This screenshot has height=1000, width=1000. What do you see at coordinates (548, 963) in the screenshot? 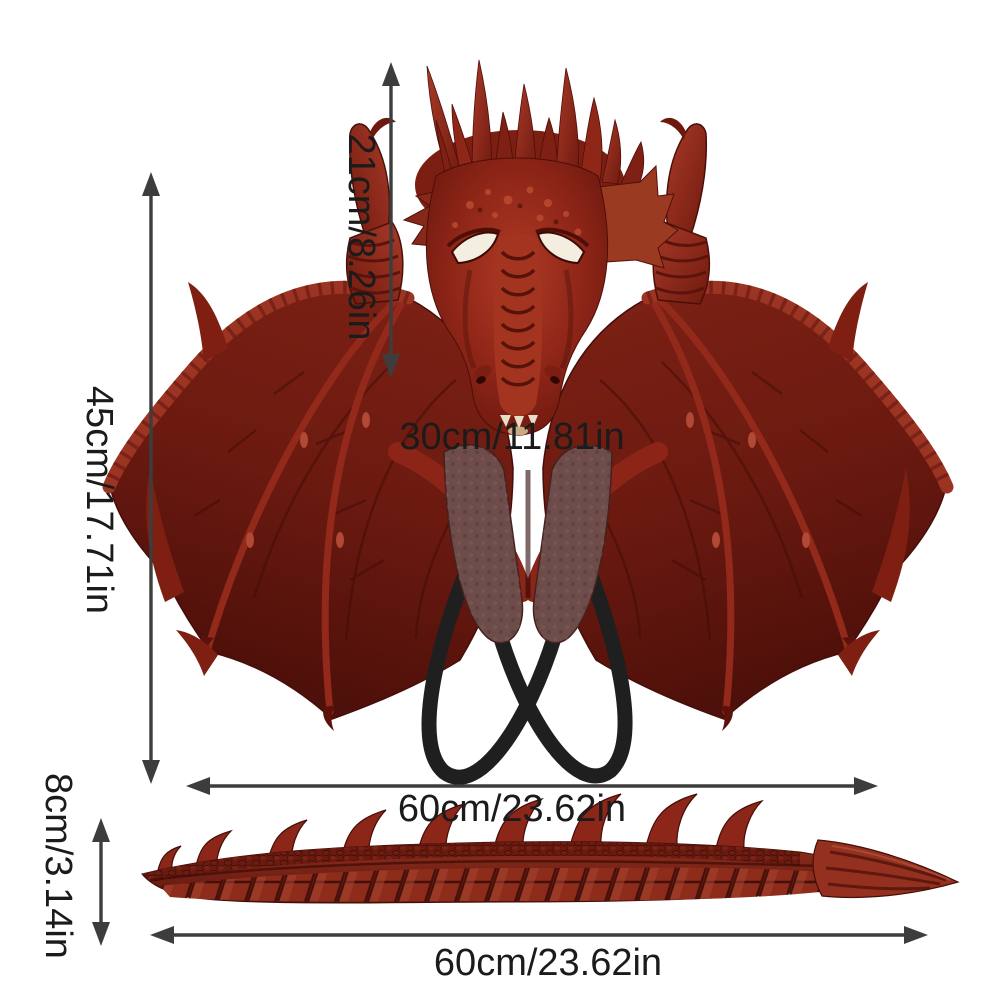
I see `tail-width-label: 60cm/23.62in` at bounding box center [548, 963].